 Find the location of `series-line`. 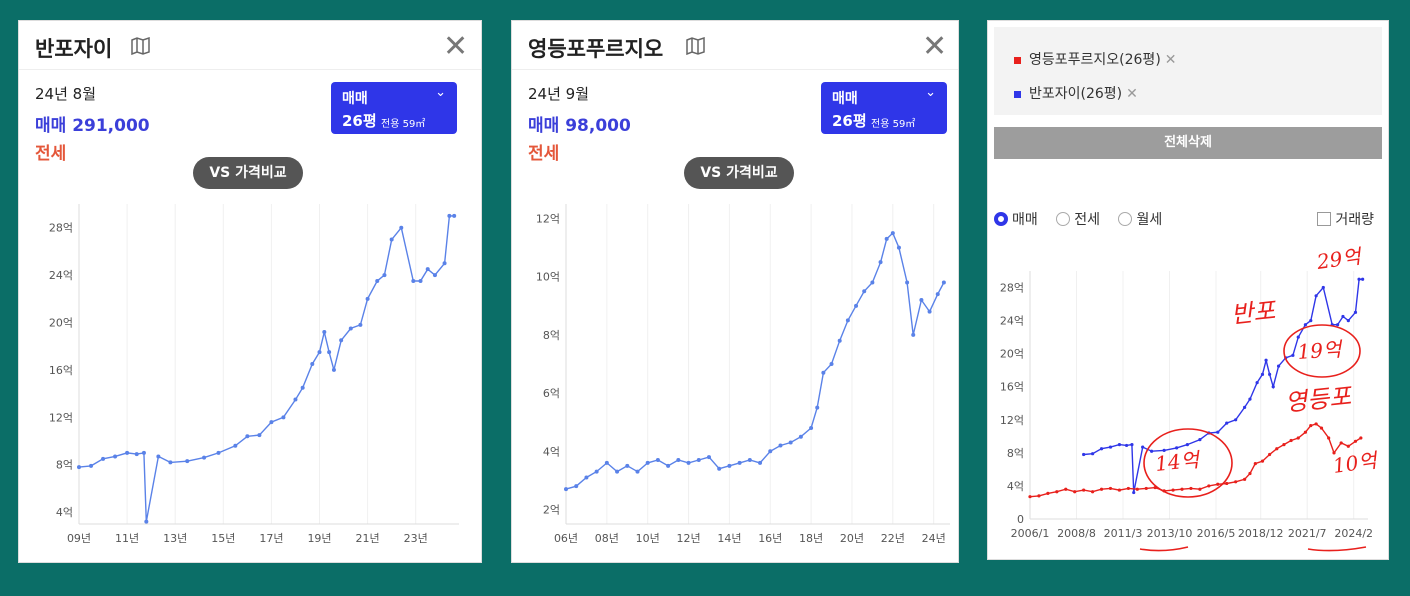

series-line is located at coordinates (755, 360).